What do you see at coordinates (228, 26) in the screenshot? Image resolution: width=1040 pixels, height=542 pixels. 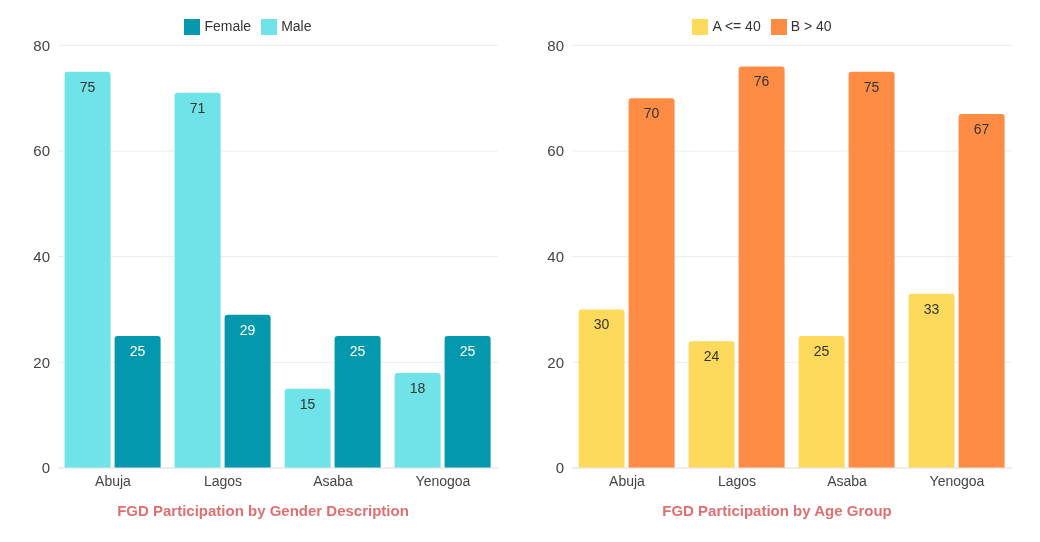 I see `legend-label: Female` at bounding box center [228, 26].